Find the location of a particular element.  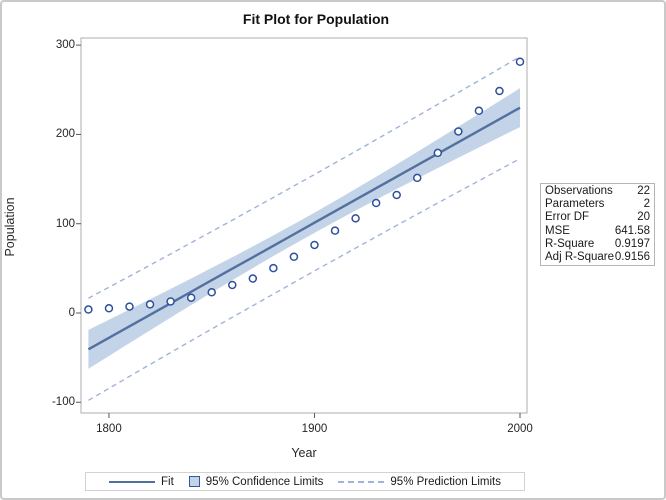

stats-row: Observations 22 is located at coordinates (597, 191).